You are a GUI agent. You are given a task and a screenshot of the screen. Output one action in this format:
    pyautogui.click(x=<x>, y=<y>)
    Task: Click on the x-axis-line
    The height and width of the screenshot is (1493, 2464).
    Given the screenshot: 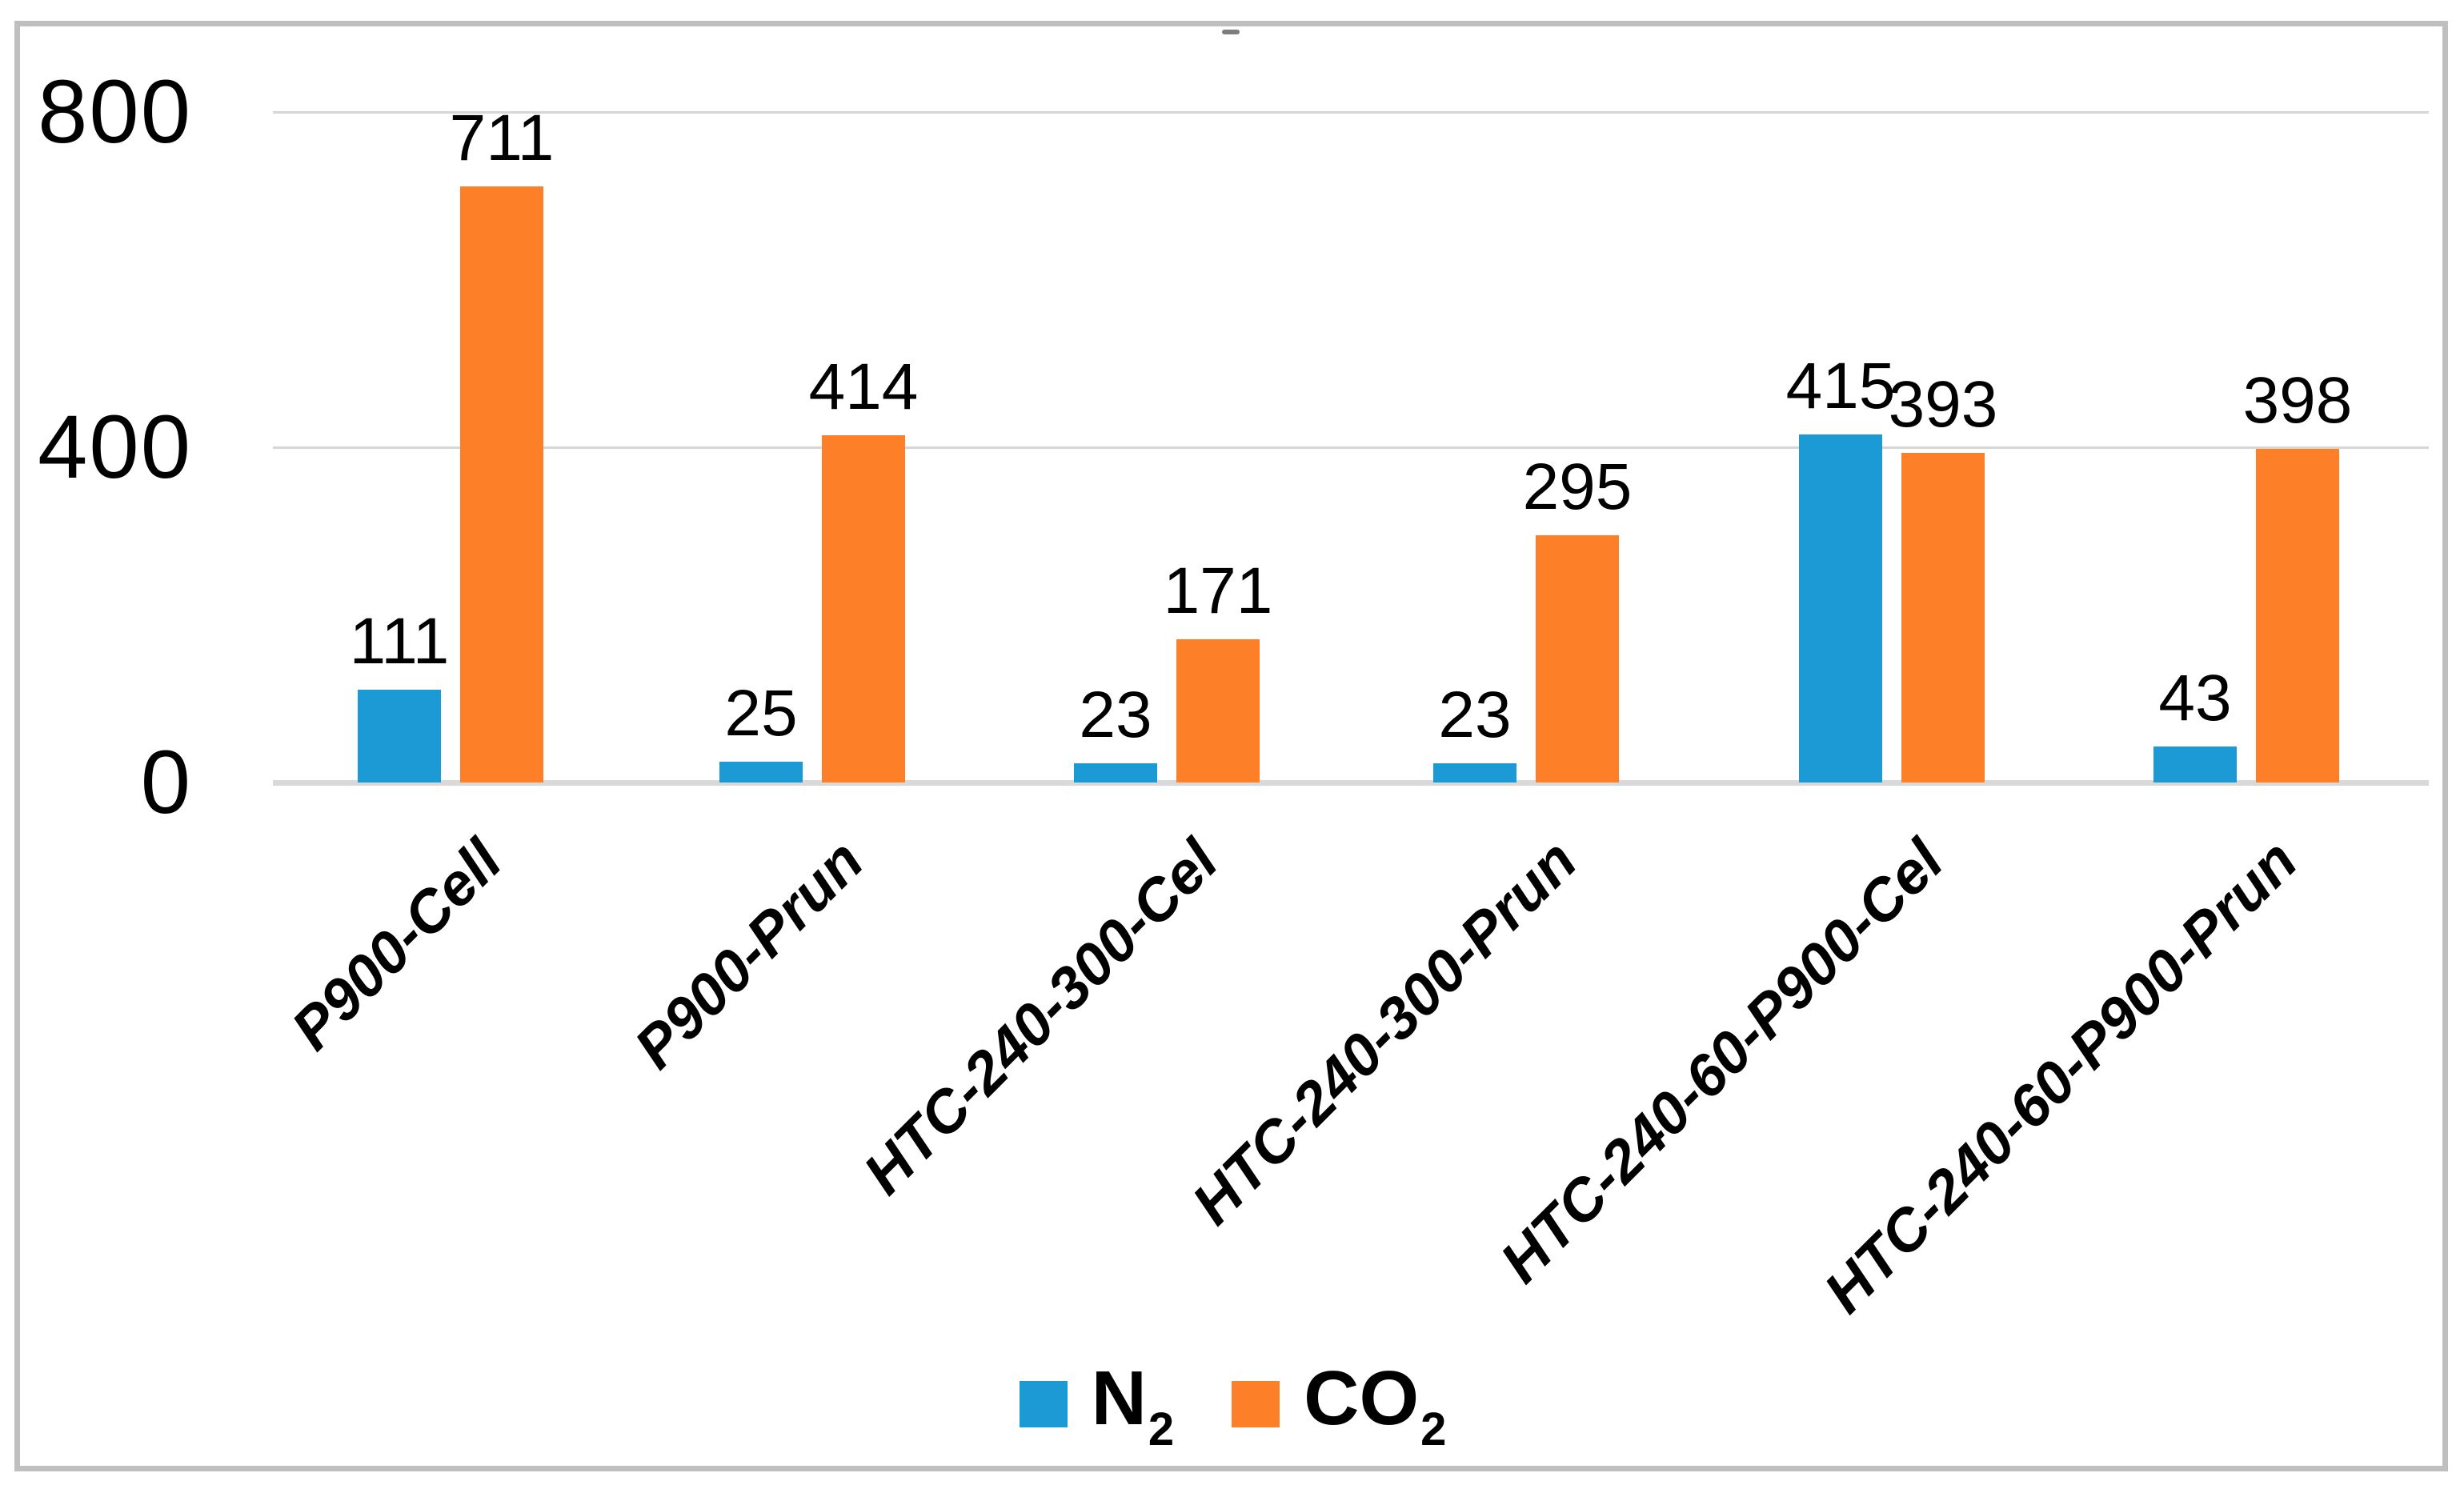 What is the action you would take?
    pyautogui.click(x=1351, y=783)
    